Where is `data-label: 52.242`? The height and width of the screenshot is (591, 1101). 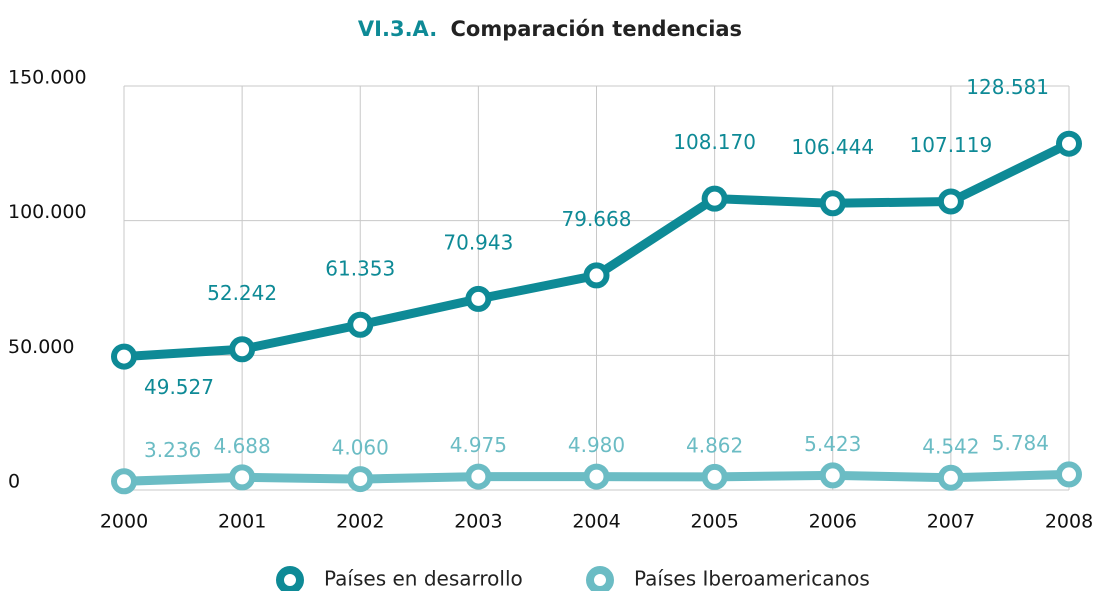
data-label: 52.242 is located at coordinates (242, 293).